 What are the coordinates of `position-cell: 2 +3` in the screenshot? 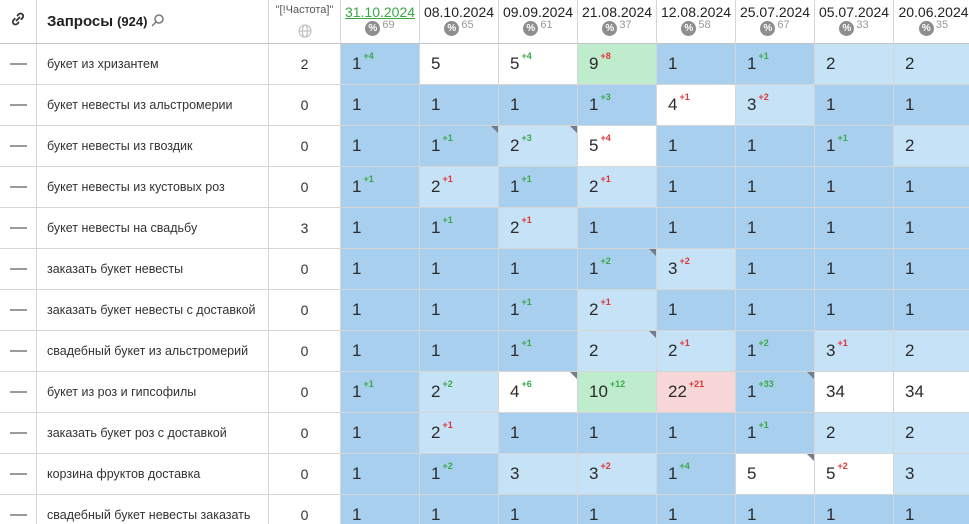 It's located at (538, 146).